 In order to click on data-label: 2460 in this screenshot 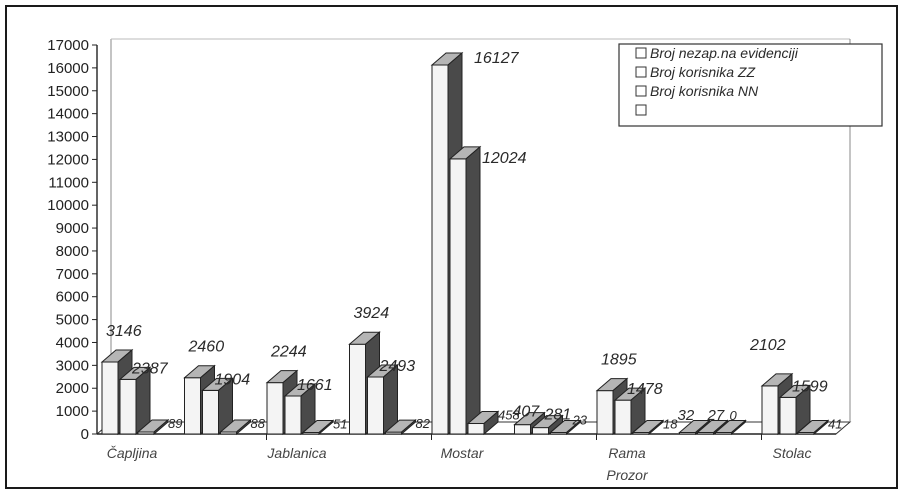, I will do `click(206, 347)`.